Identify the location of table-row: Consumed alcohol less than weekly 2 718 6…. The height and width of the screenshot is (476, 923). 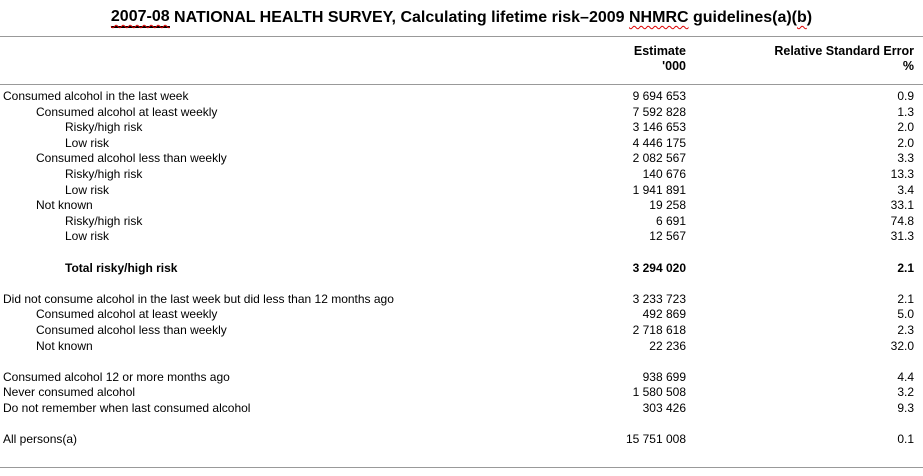
(457, 331).